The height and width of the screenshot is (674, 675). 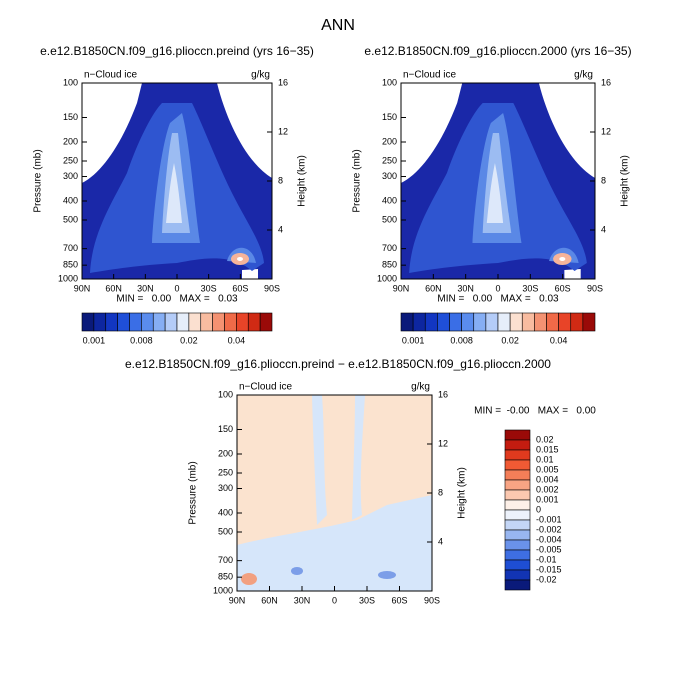 I want to click on colorbar-label: 0.005, so click(x=547, y=469).